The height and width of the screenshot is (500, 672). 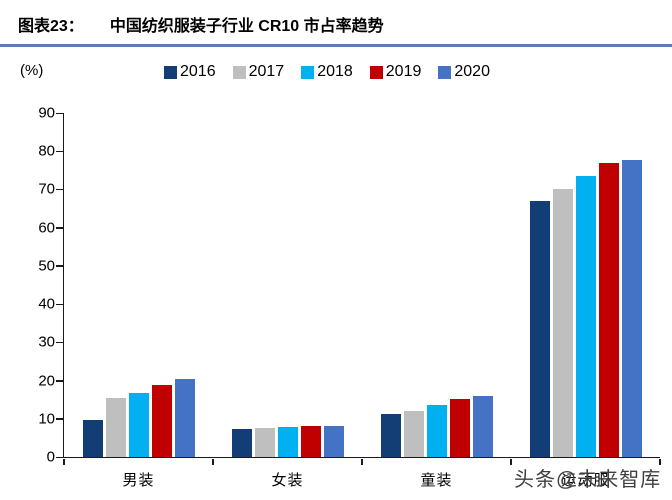 I want to click on y-axis-unit-label: (%), so click(x=32, y=70).